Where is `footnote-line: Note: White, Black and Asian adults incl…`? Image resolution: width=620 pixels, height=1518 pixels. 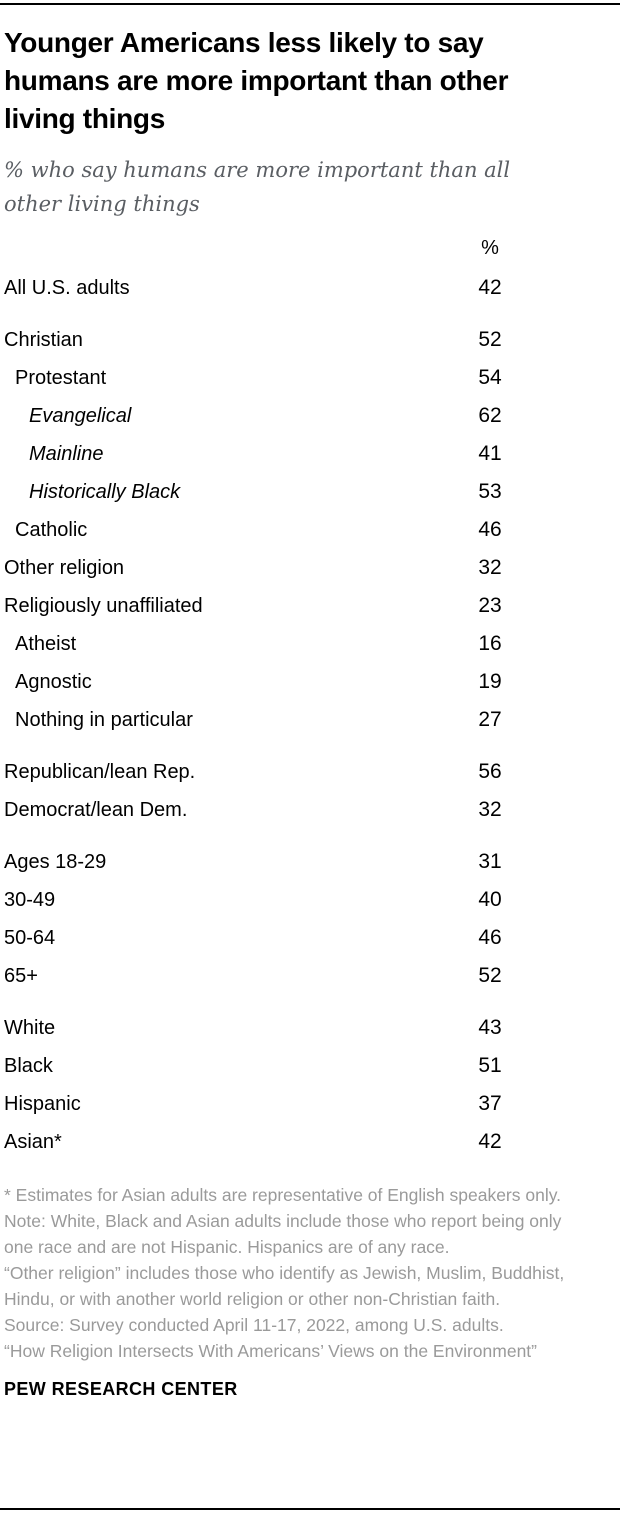 footnote-line: Note: White, Black and Asian adults incl… is located at coordinates (283, 1234).